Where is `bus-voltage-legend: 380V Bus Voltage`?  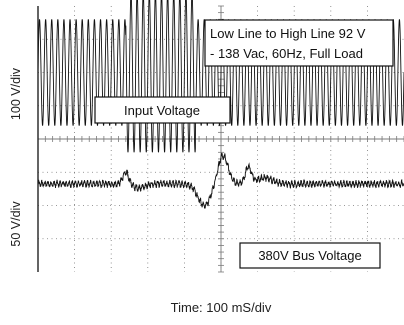
bus-voltage-legend: 380V Bus Voltage is located at coordinates (310, 255).